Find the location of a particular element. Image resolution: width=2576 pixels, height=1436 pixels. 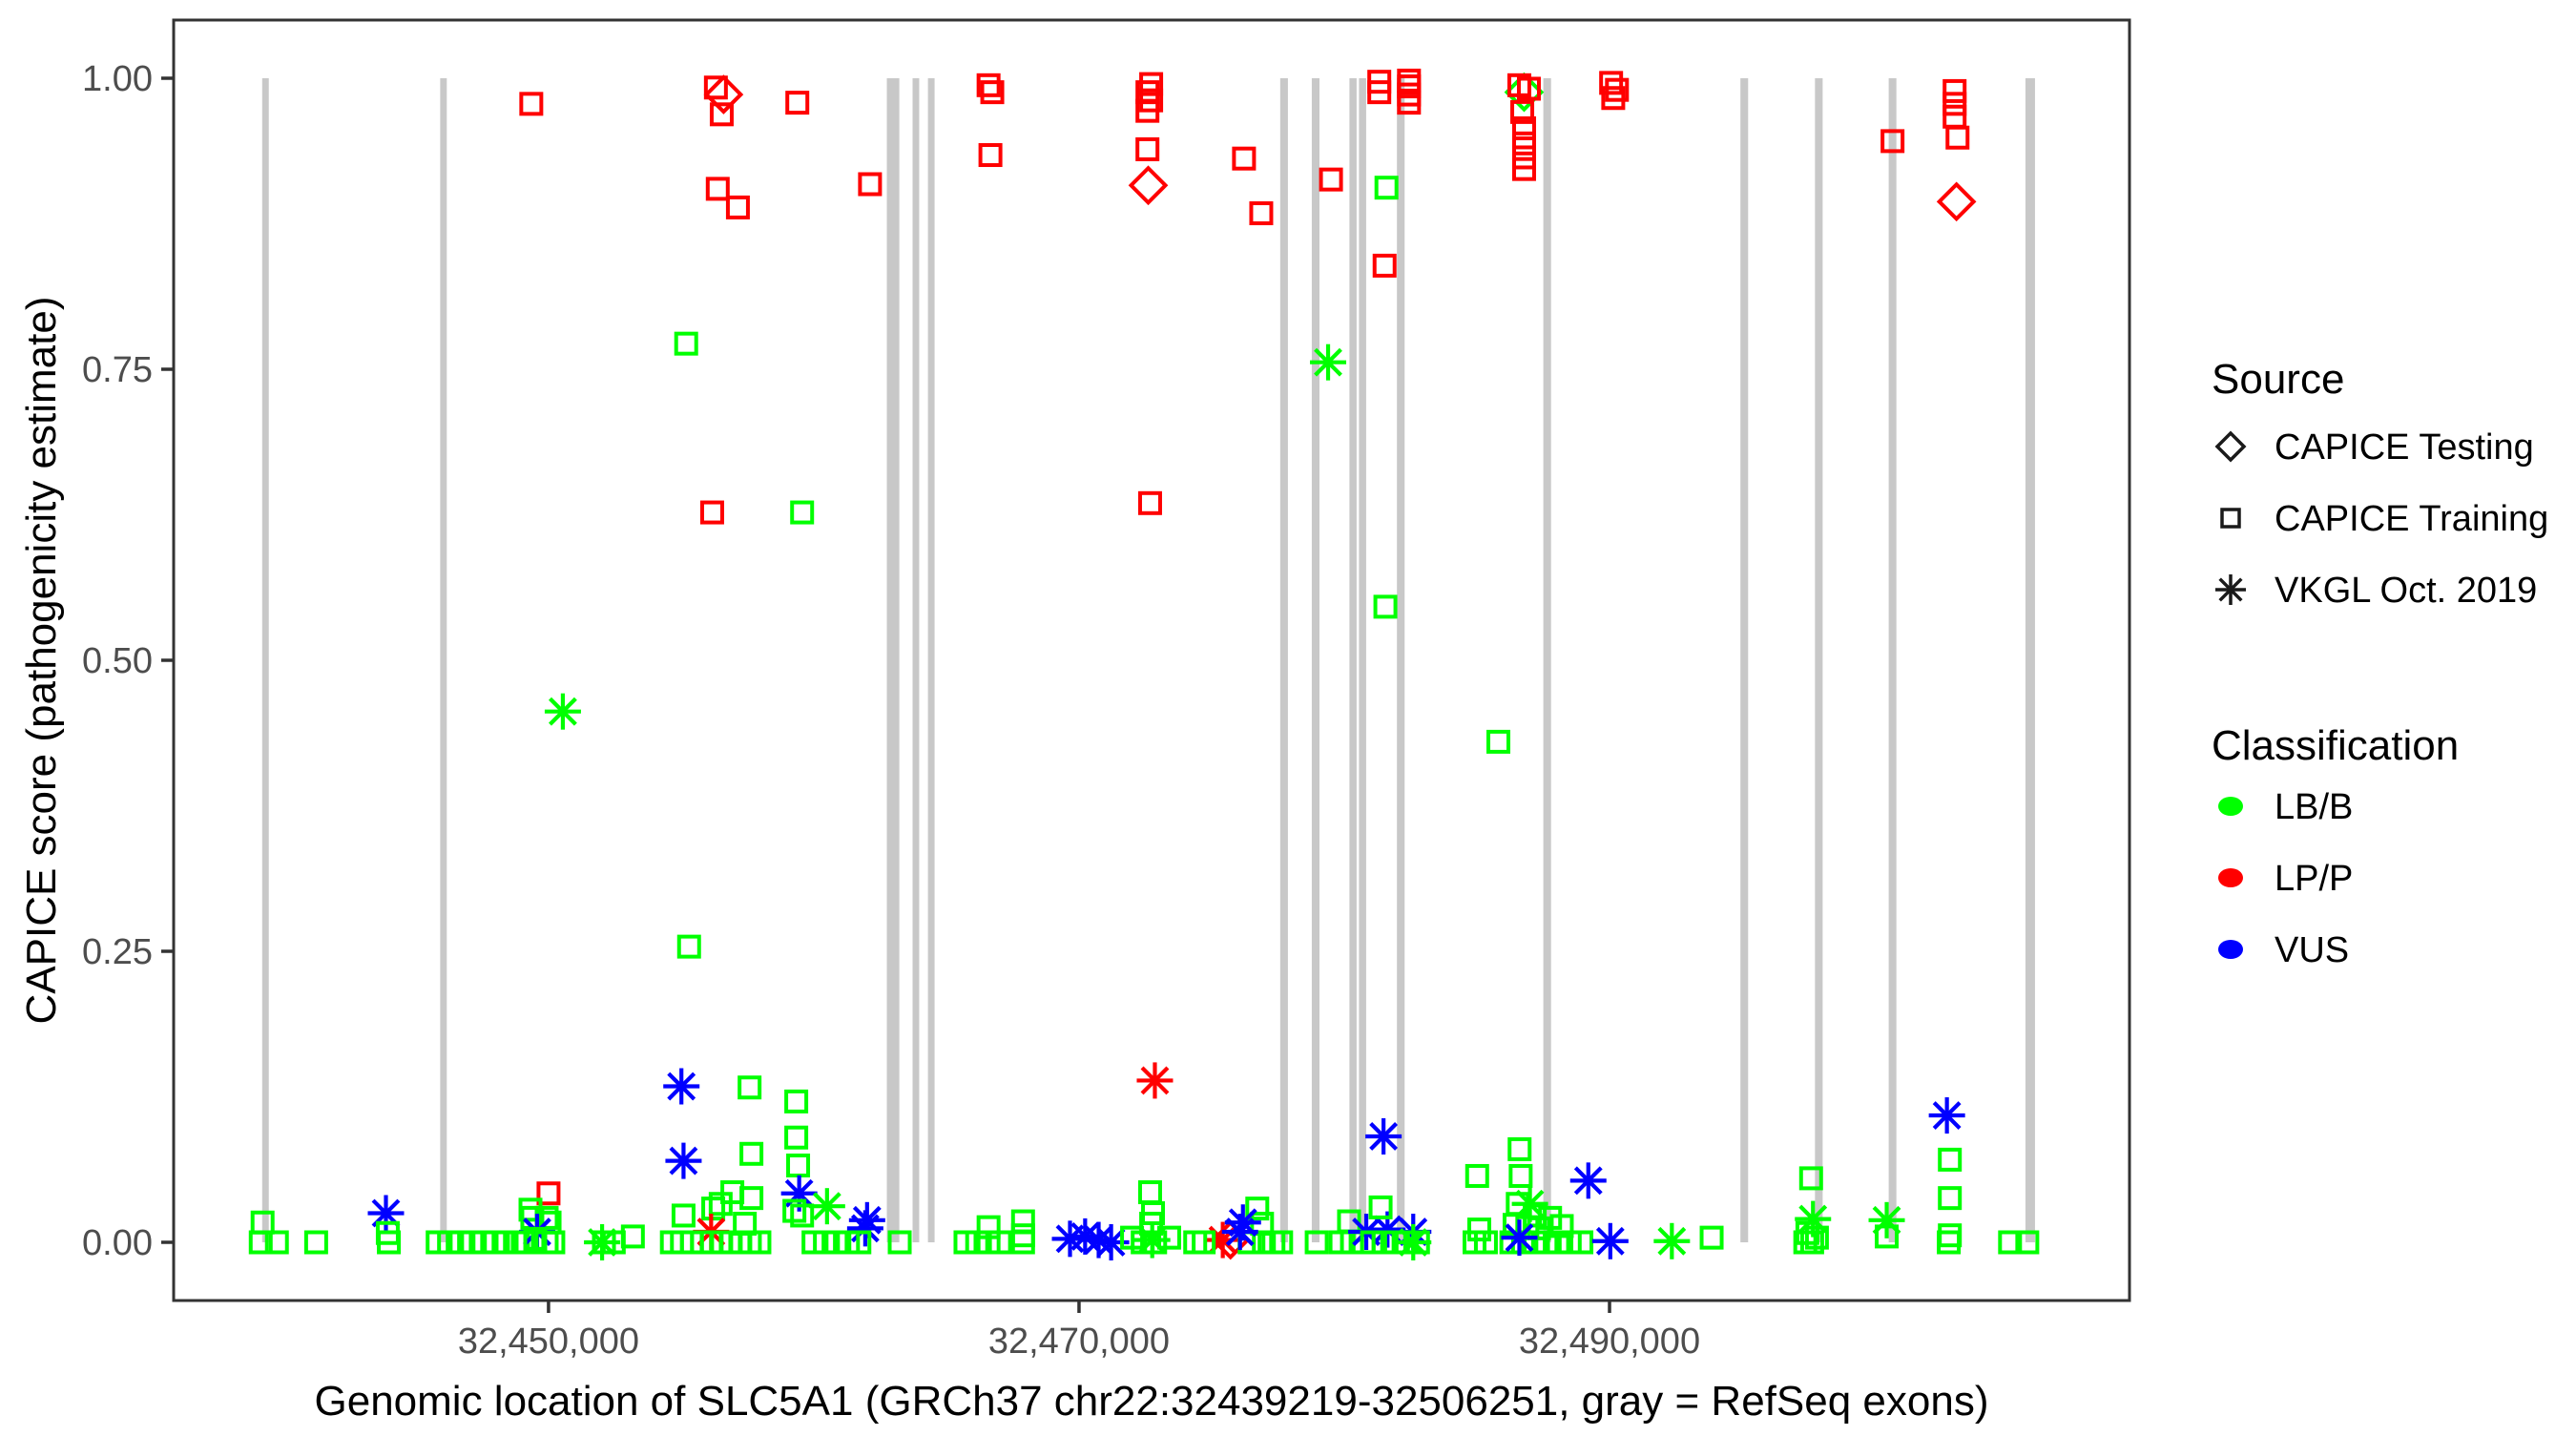

x-tick-label: 32,450,000 is located at coordinates (548, 1342).